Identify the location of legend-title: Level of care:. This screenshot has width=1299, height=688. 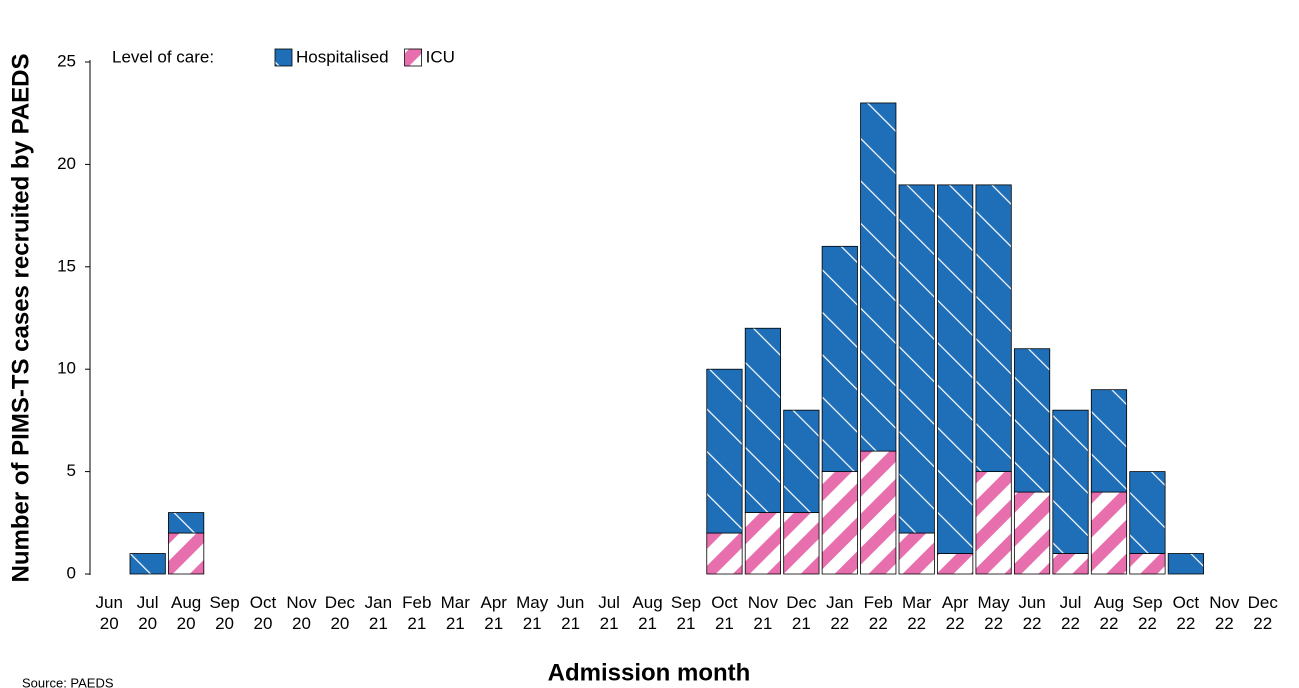
(163, 56).